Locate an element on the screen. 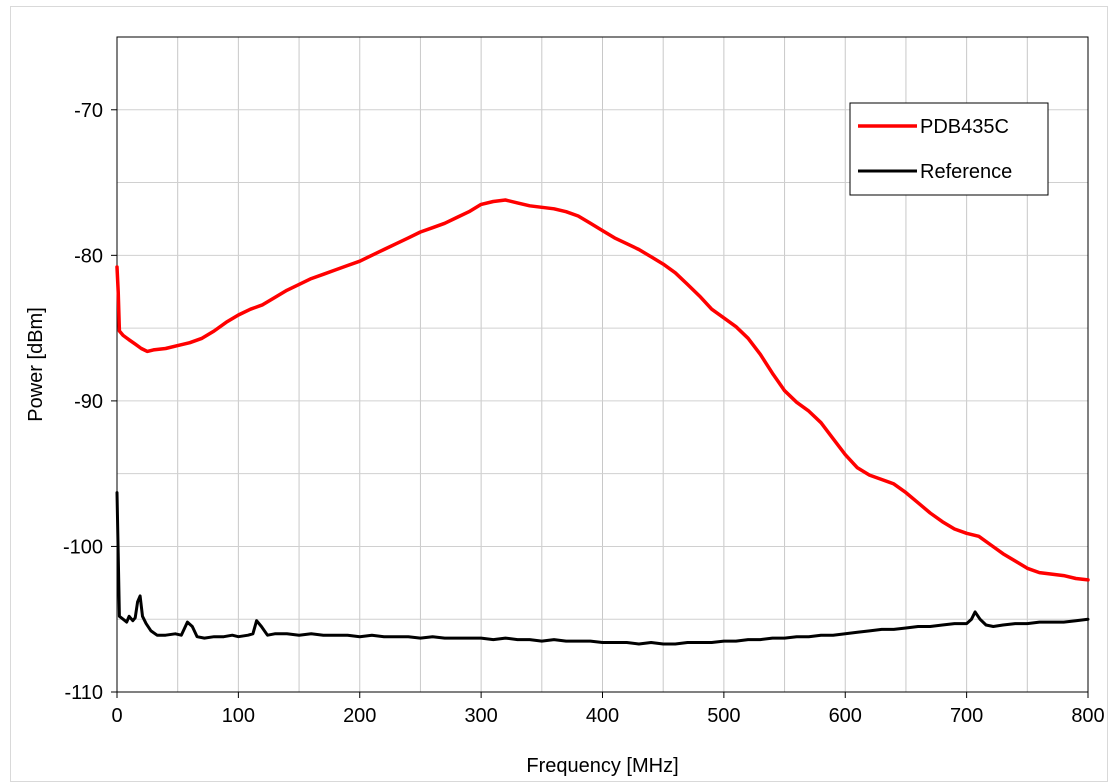 The width and height of the screenshot is (1120, 784). legend-label-pdb435c: PDB435C is located at coordinates (964, 127).